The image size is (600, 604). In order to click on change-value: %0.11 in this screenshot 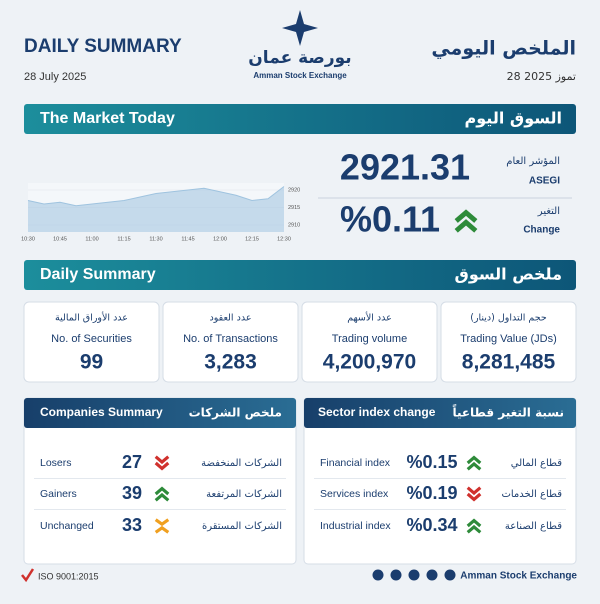, I will do `click(390, 219)`.